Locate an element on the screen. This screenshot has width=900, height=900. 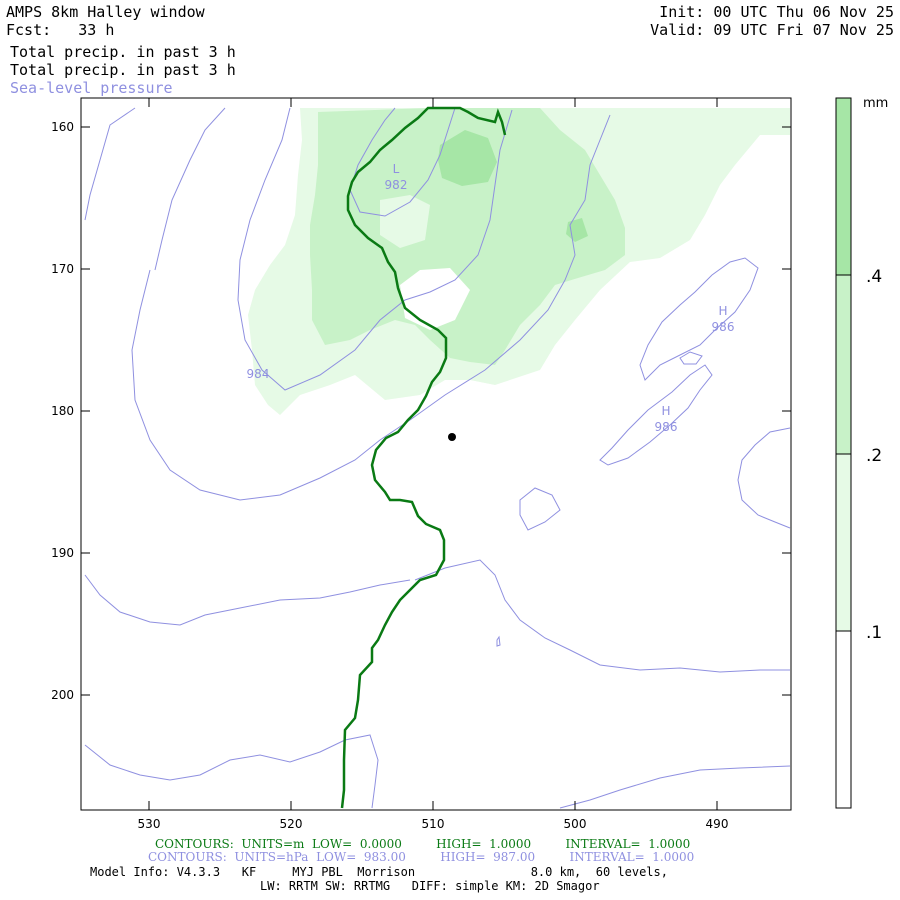
isobar-986-h1 is located at coordinates (699, 319).